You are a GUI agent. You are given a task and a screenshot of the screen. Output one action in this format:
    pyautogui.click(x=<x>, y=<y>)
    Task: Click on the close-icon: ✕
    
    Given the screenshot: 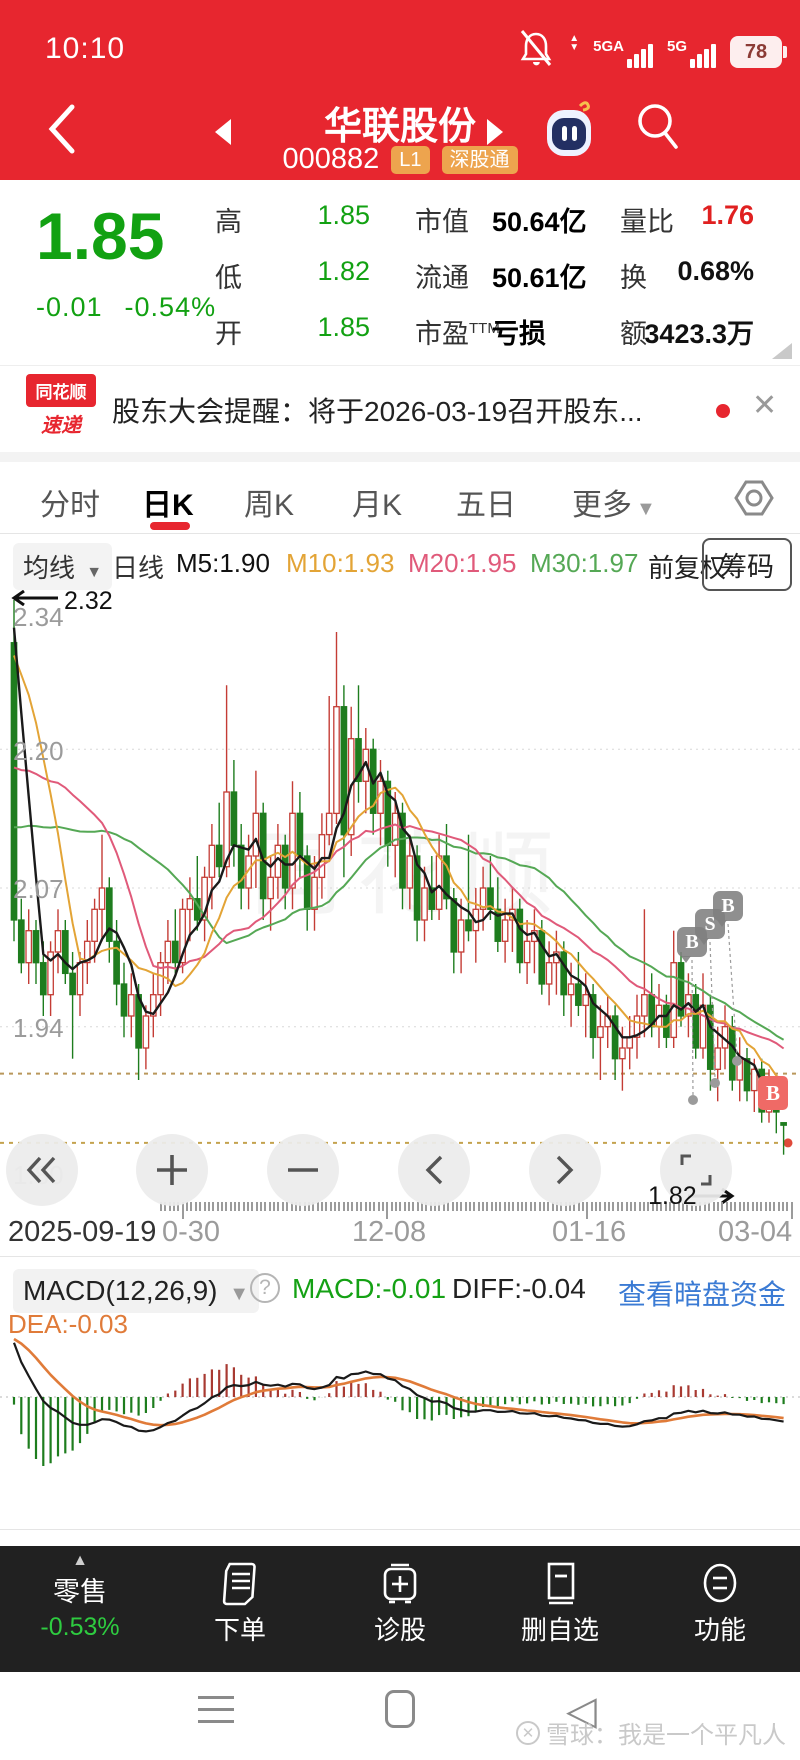 What is the action you would take?
    pyautogui.click(x=765, y=405)
    